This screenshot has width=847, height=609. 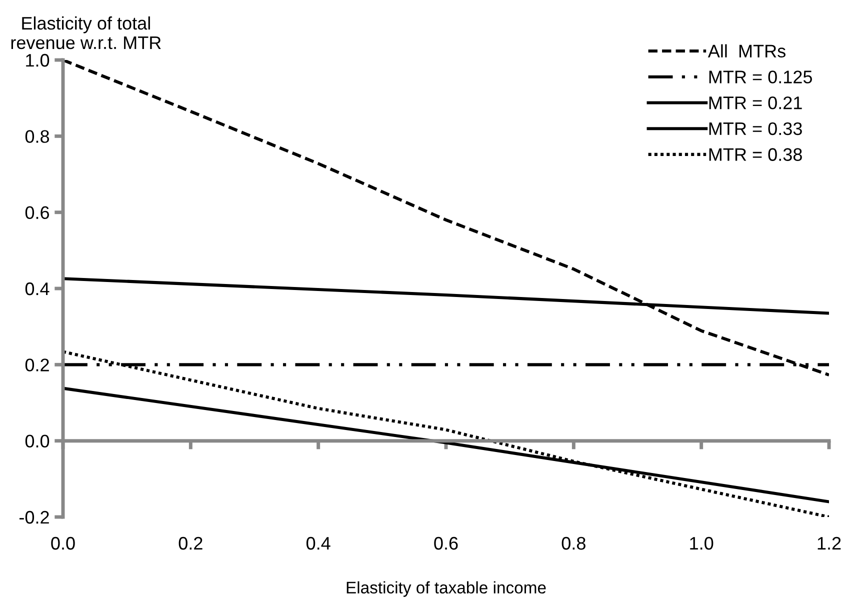 I want to click on y-tick-label: 0.8, so click(x=37, y=136).